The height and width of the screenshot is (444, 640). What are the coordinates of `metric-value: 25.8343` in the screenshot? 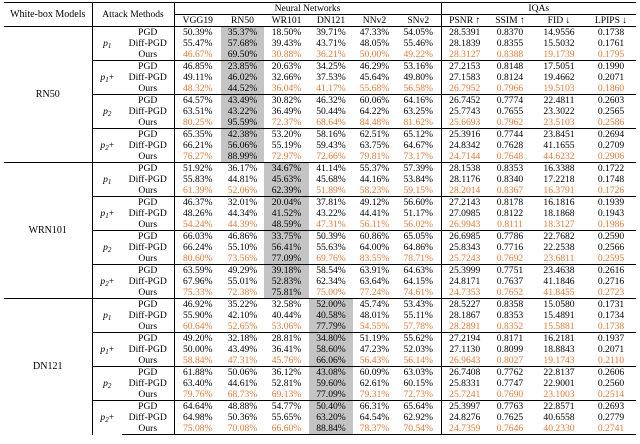 It's located at (465, 247).